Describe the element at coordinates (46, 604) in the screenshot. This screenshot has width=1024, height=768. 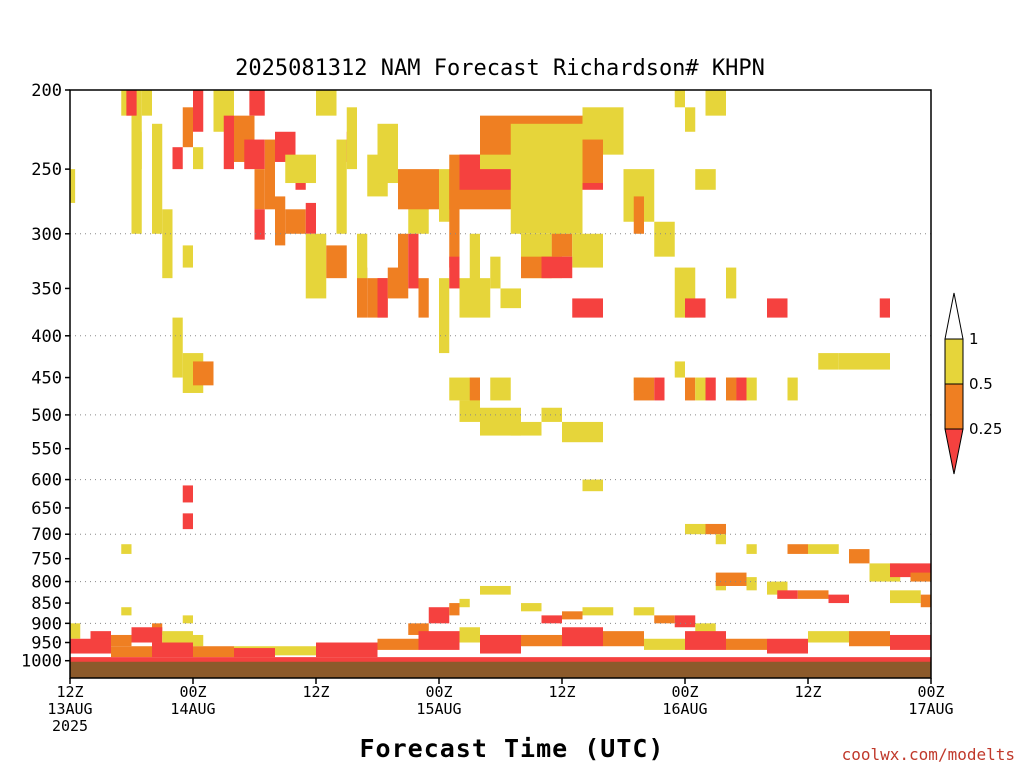
I see `y-tick-label: 850` at that location.